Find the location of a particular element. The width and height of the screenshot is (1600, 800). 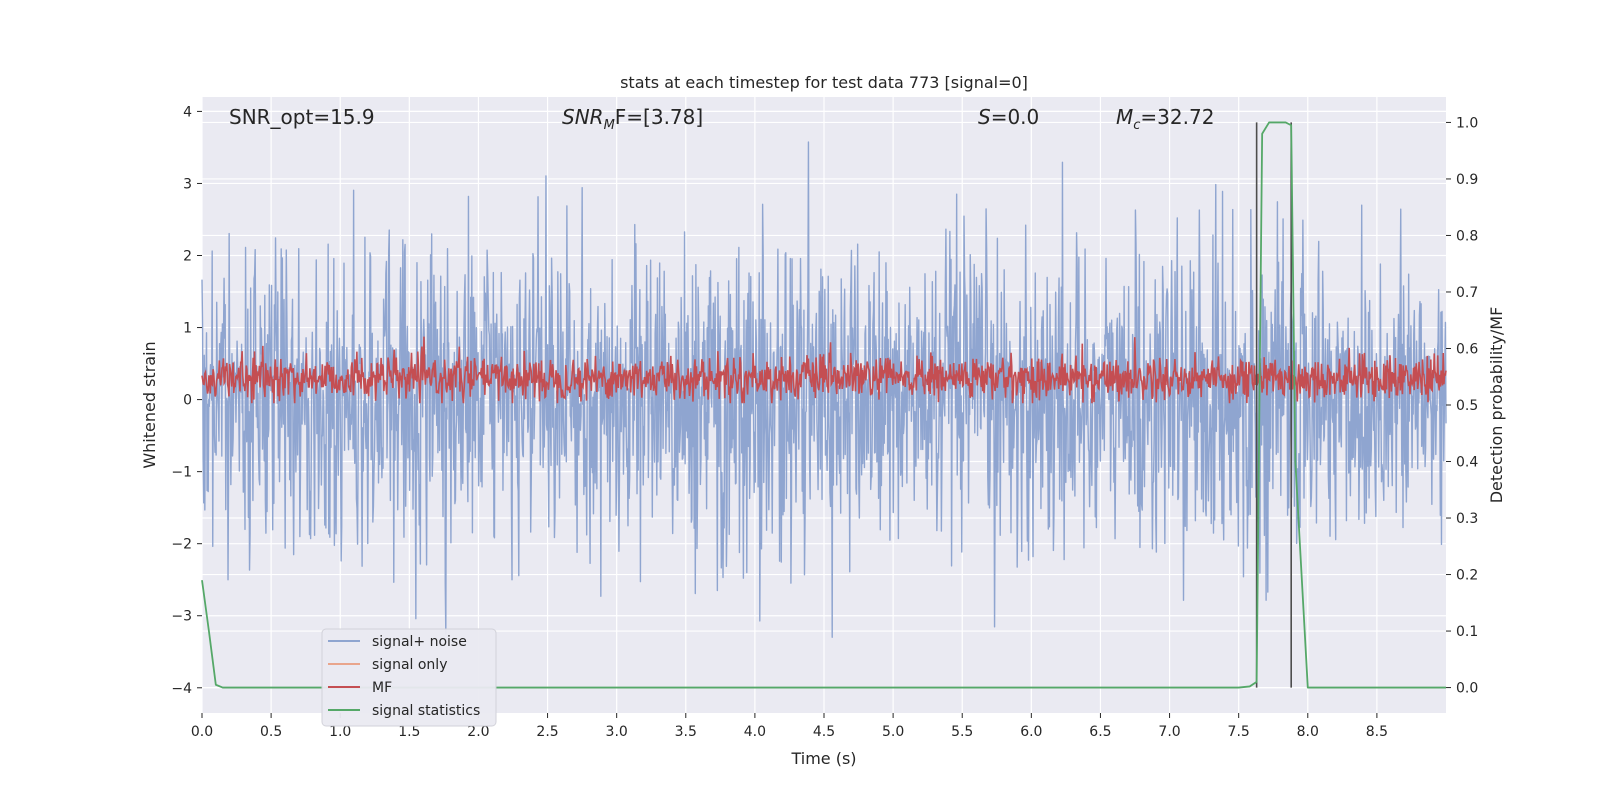

legend-label: signal only is located at coordinates (409, 665).